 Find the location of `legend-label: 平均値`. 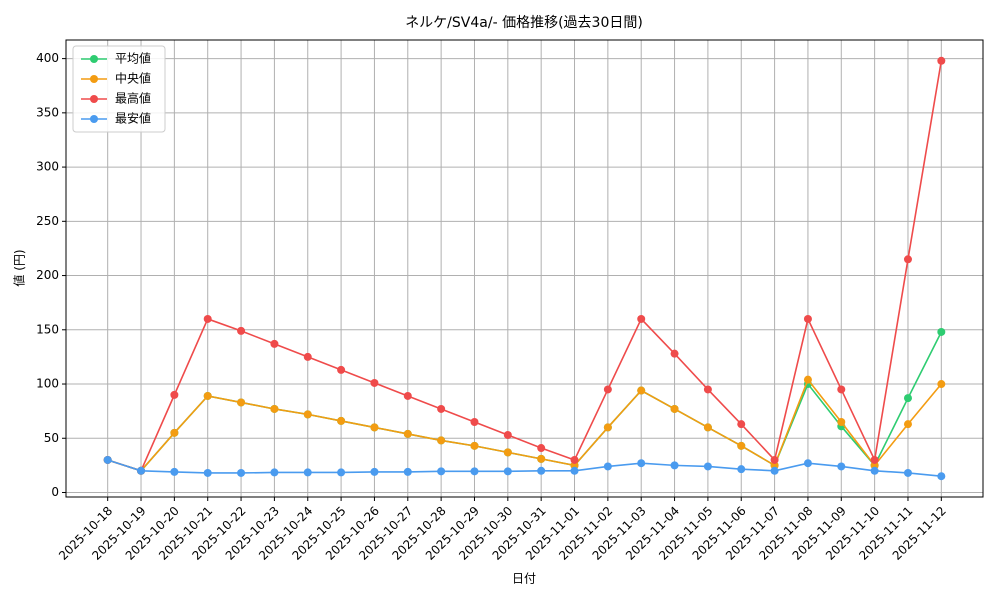

legend-label: 平均値 is located at coordinates (133, 58).